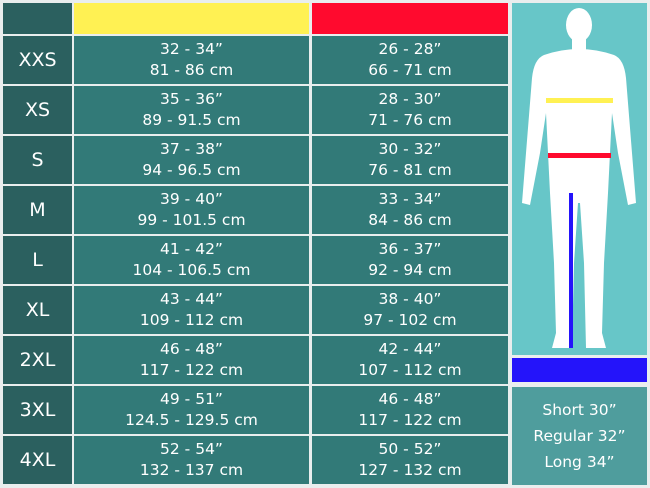  I want to click on waist-cm: 76 - 81 cm, so click(410, 170).